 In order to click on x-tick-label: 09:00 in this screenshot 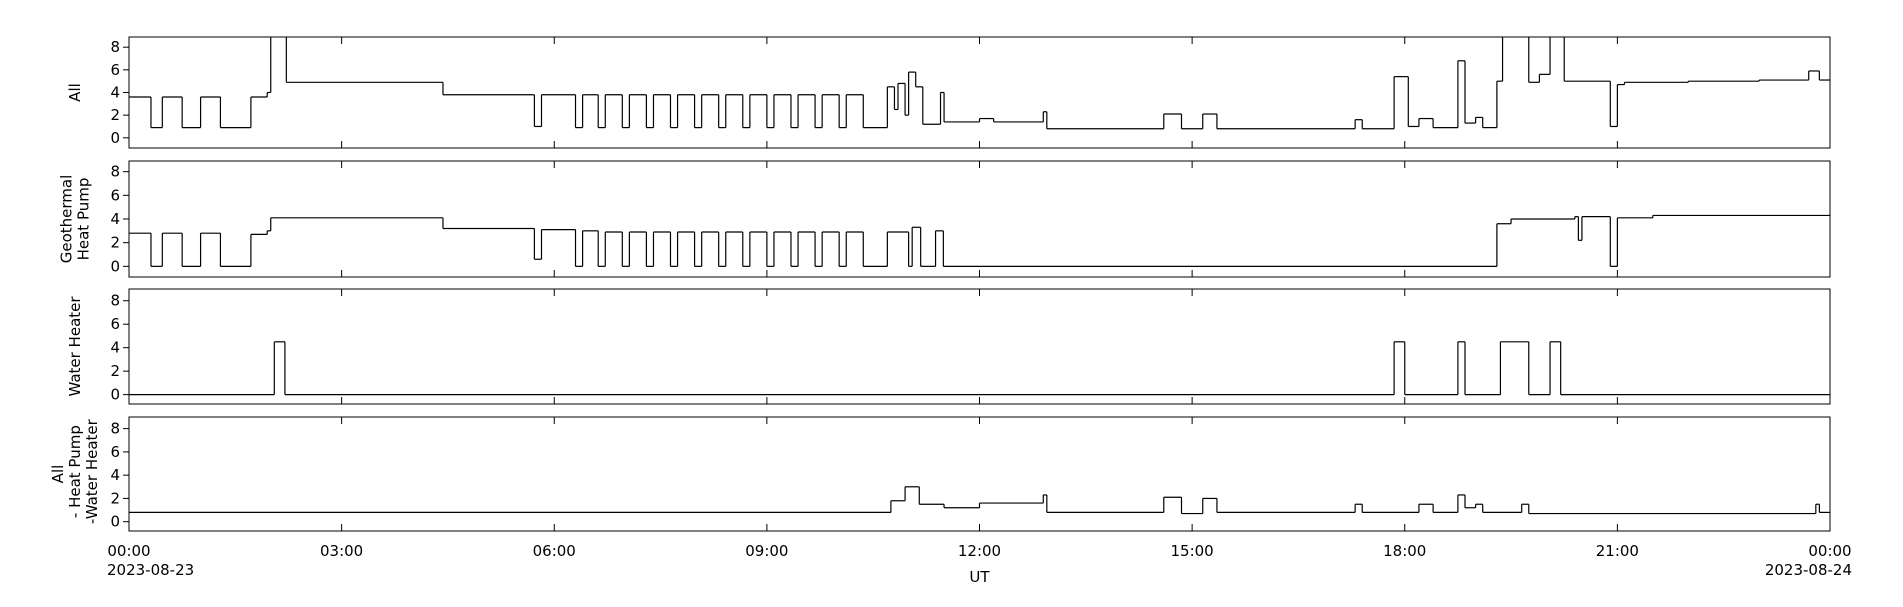, I will do `click(766, 551)`.